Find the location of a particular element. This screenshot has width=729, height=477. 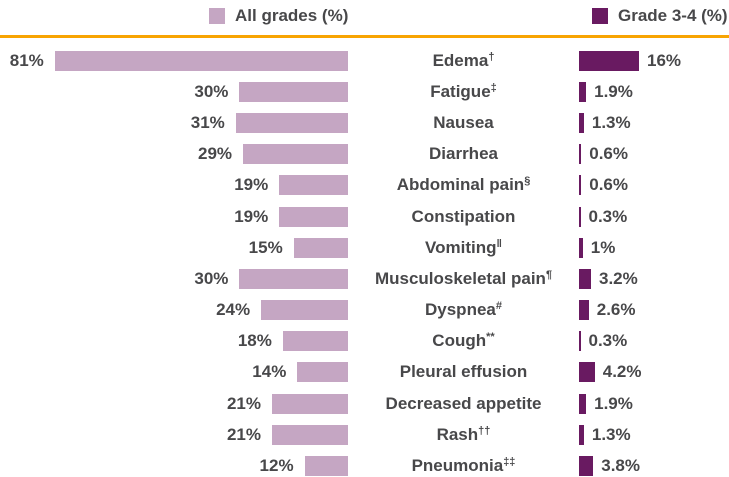

category-name: Pleural effusion is located at coordinates (463, 372).